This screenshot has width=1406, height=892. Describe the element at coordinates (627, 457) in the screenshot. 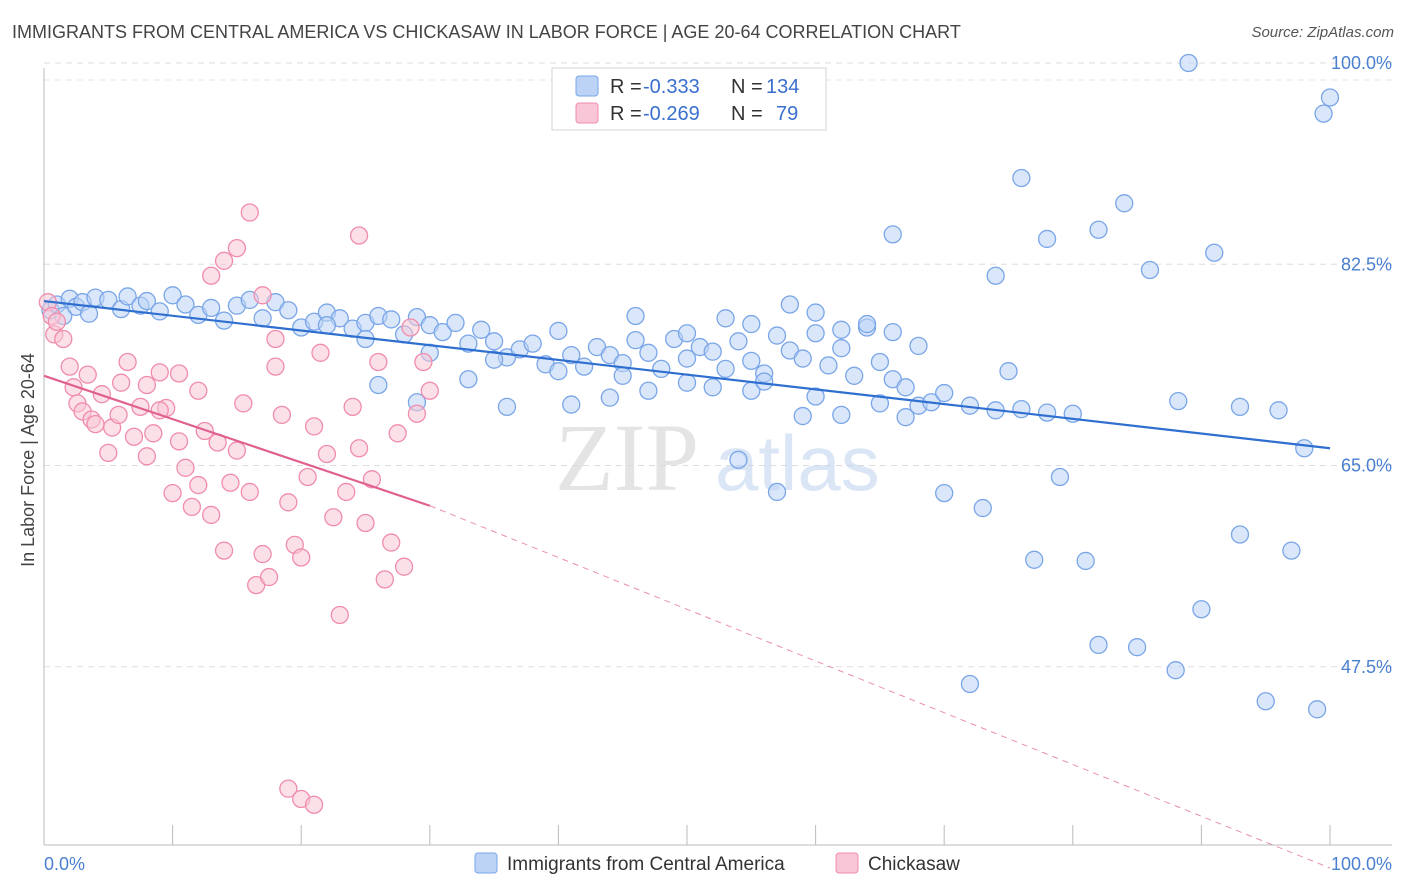

I see `watermark-zip: ZIP` at that location.